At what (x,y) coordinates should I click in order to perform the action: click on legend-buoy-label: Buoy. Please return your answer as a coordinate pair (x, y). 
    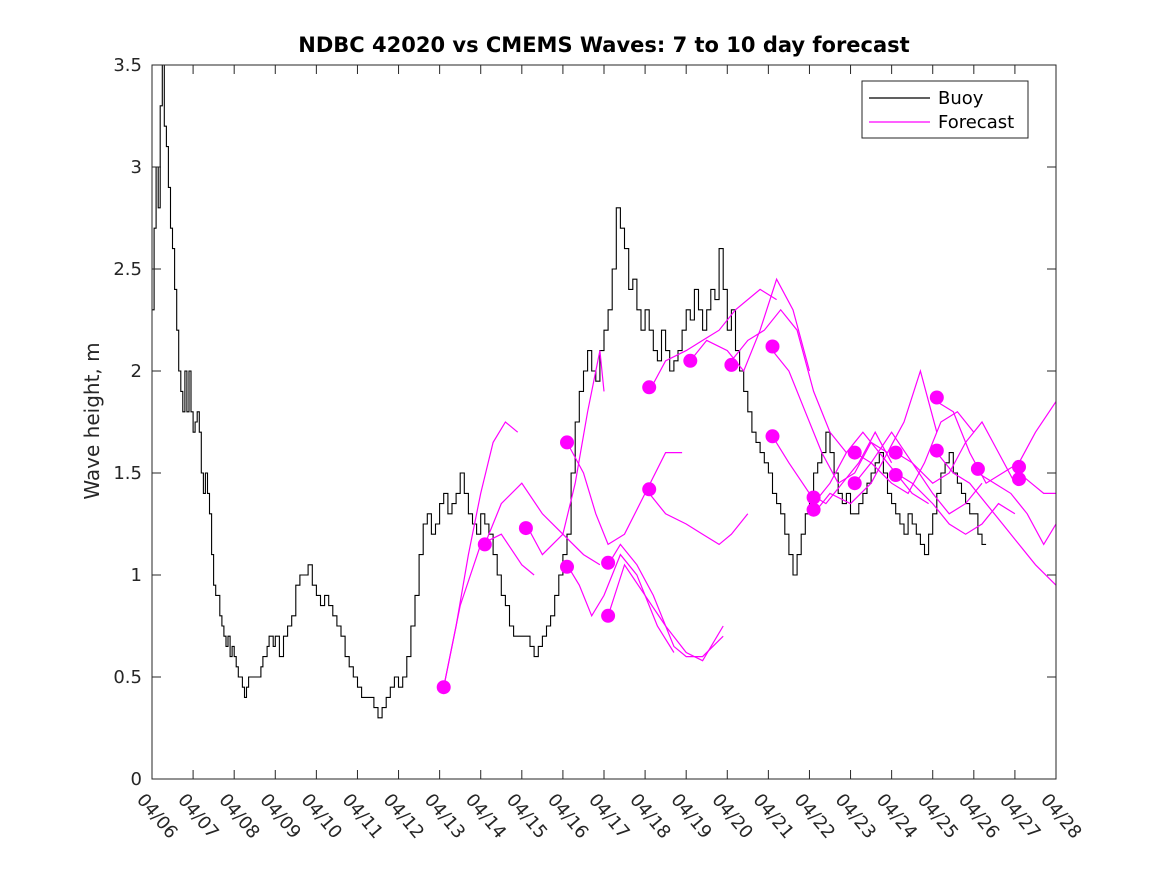
    Looking at the image, I should click on (961, 98).